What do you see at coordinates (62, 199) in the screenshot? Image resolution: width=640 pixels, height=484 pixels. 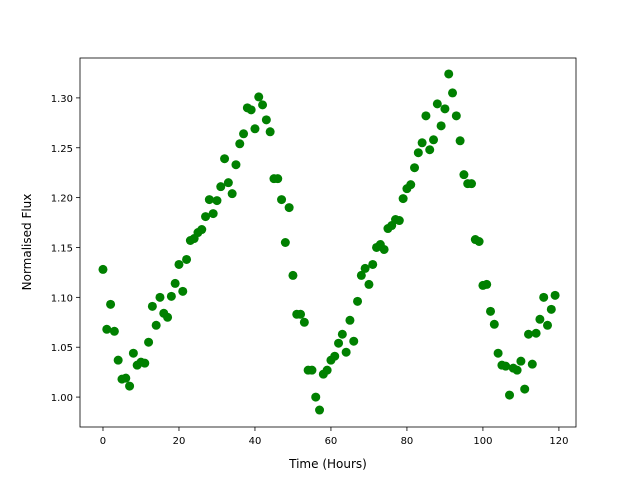 I see `y-tick-label: 1.20` at bounding box center [62, 199].